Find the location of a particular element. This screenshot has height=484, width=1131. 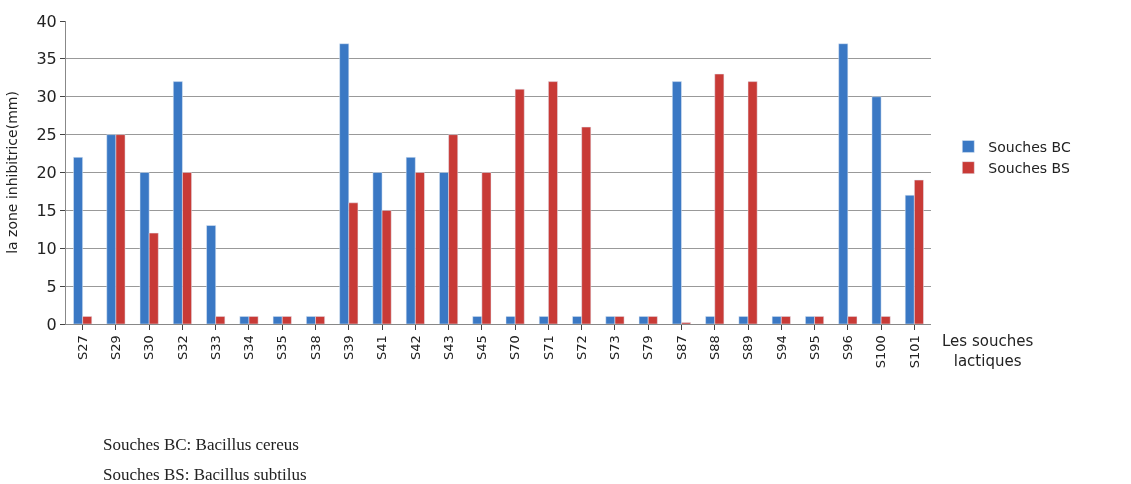

x-tick-label: S79 is located at coordinates (648, 347).